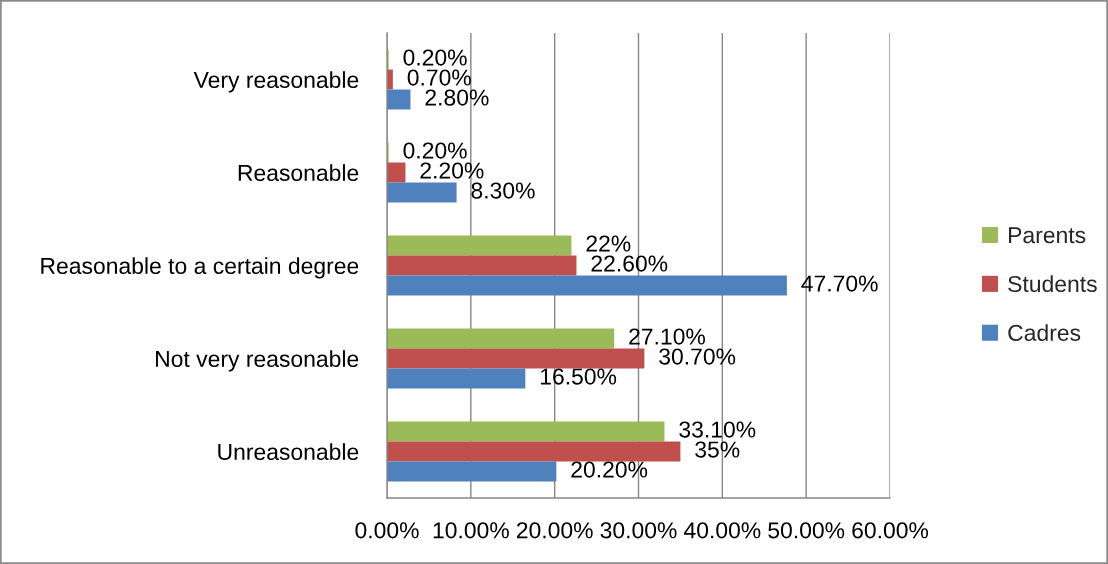 Image resolution: width=1108 pixels, height=564 pixels. I want to click on data-label: 2.20%, so click(452, 170).